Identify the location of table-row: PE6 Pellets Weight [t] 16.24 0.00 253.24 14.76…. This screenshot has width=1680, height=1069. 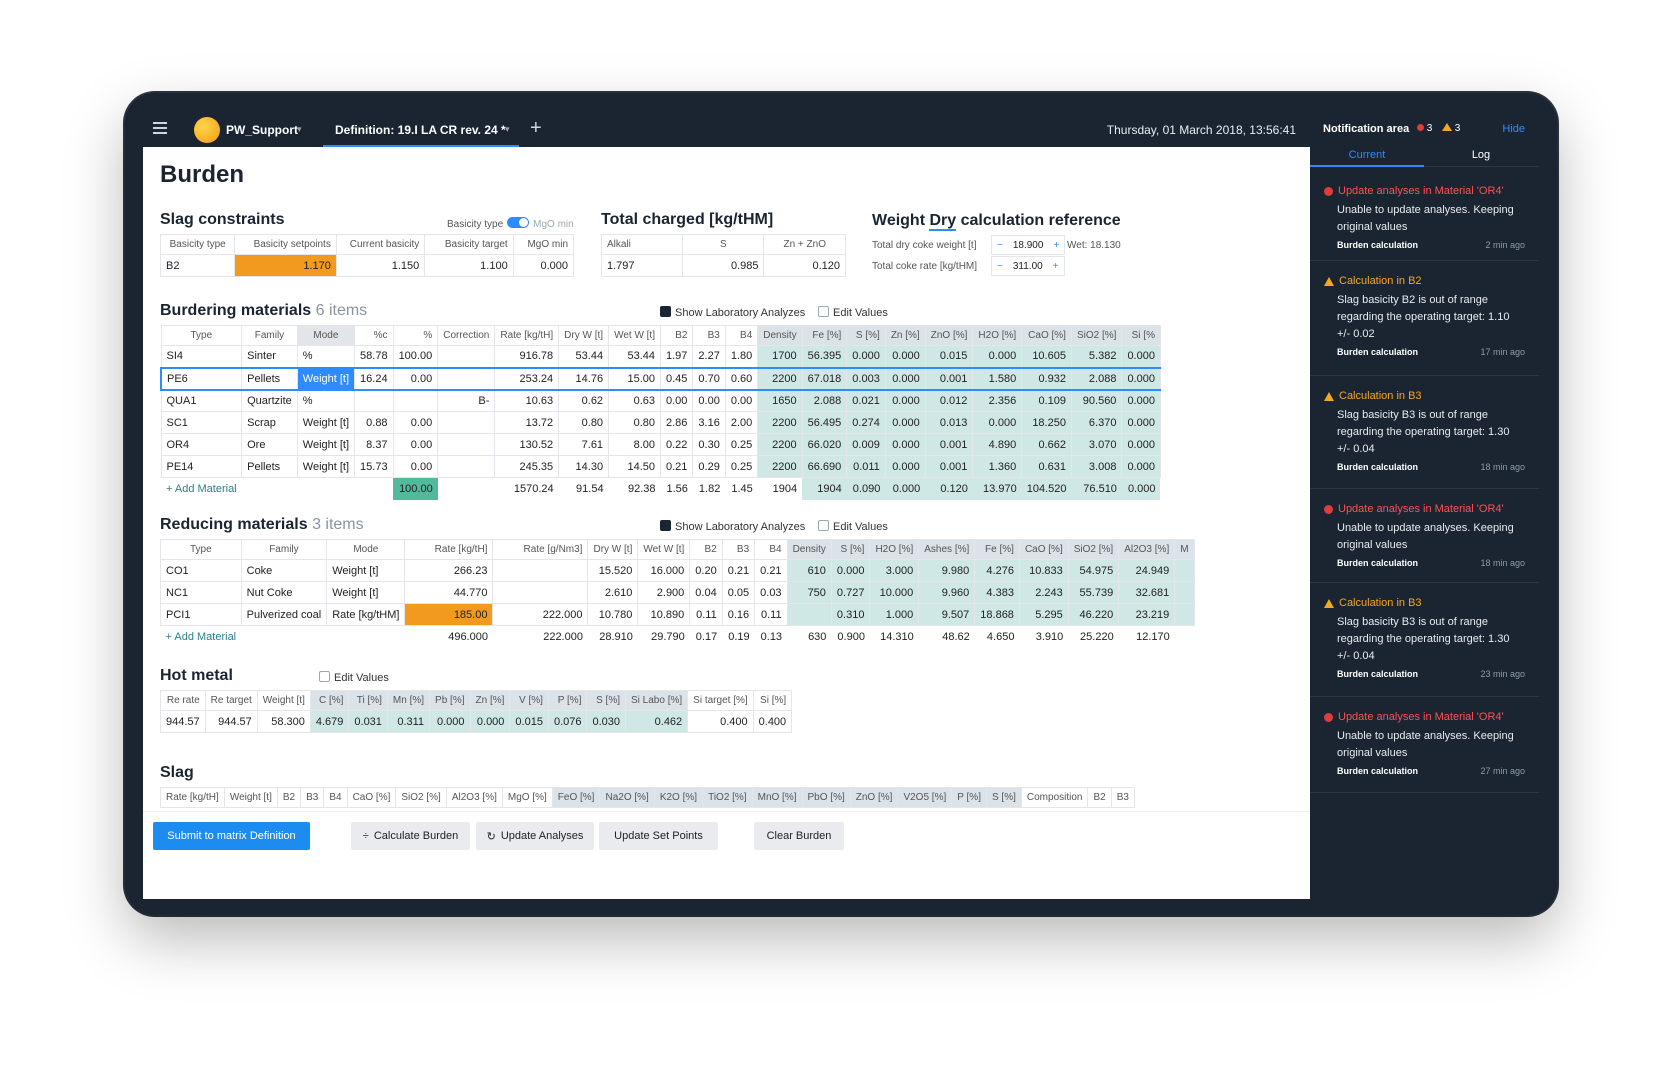
(660, 378).